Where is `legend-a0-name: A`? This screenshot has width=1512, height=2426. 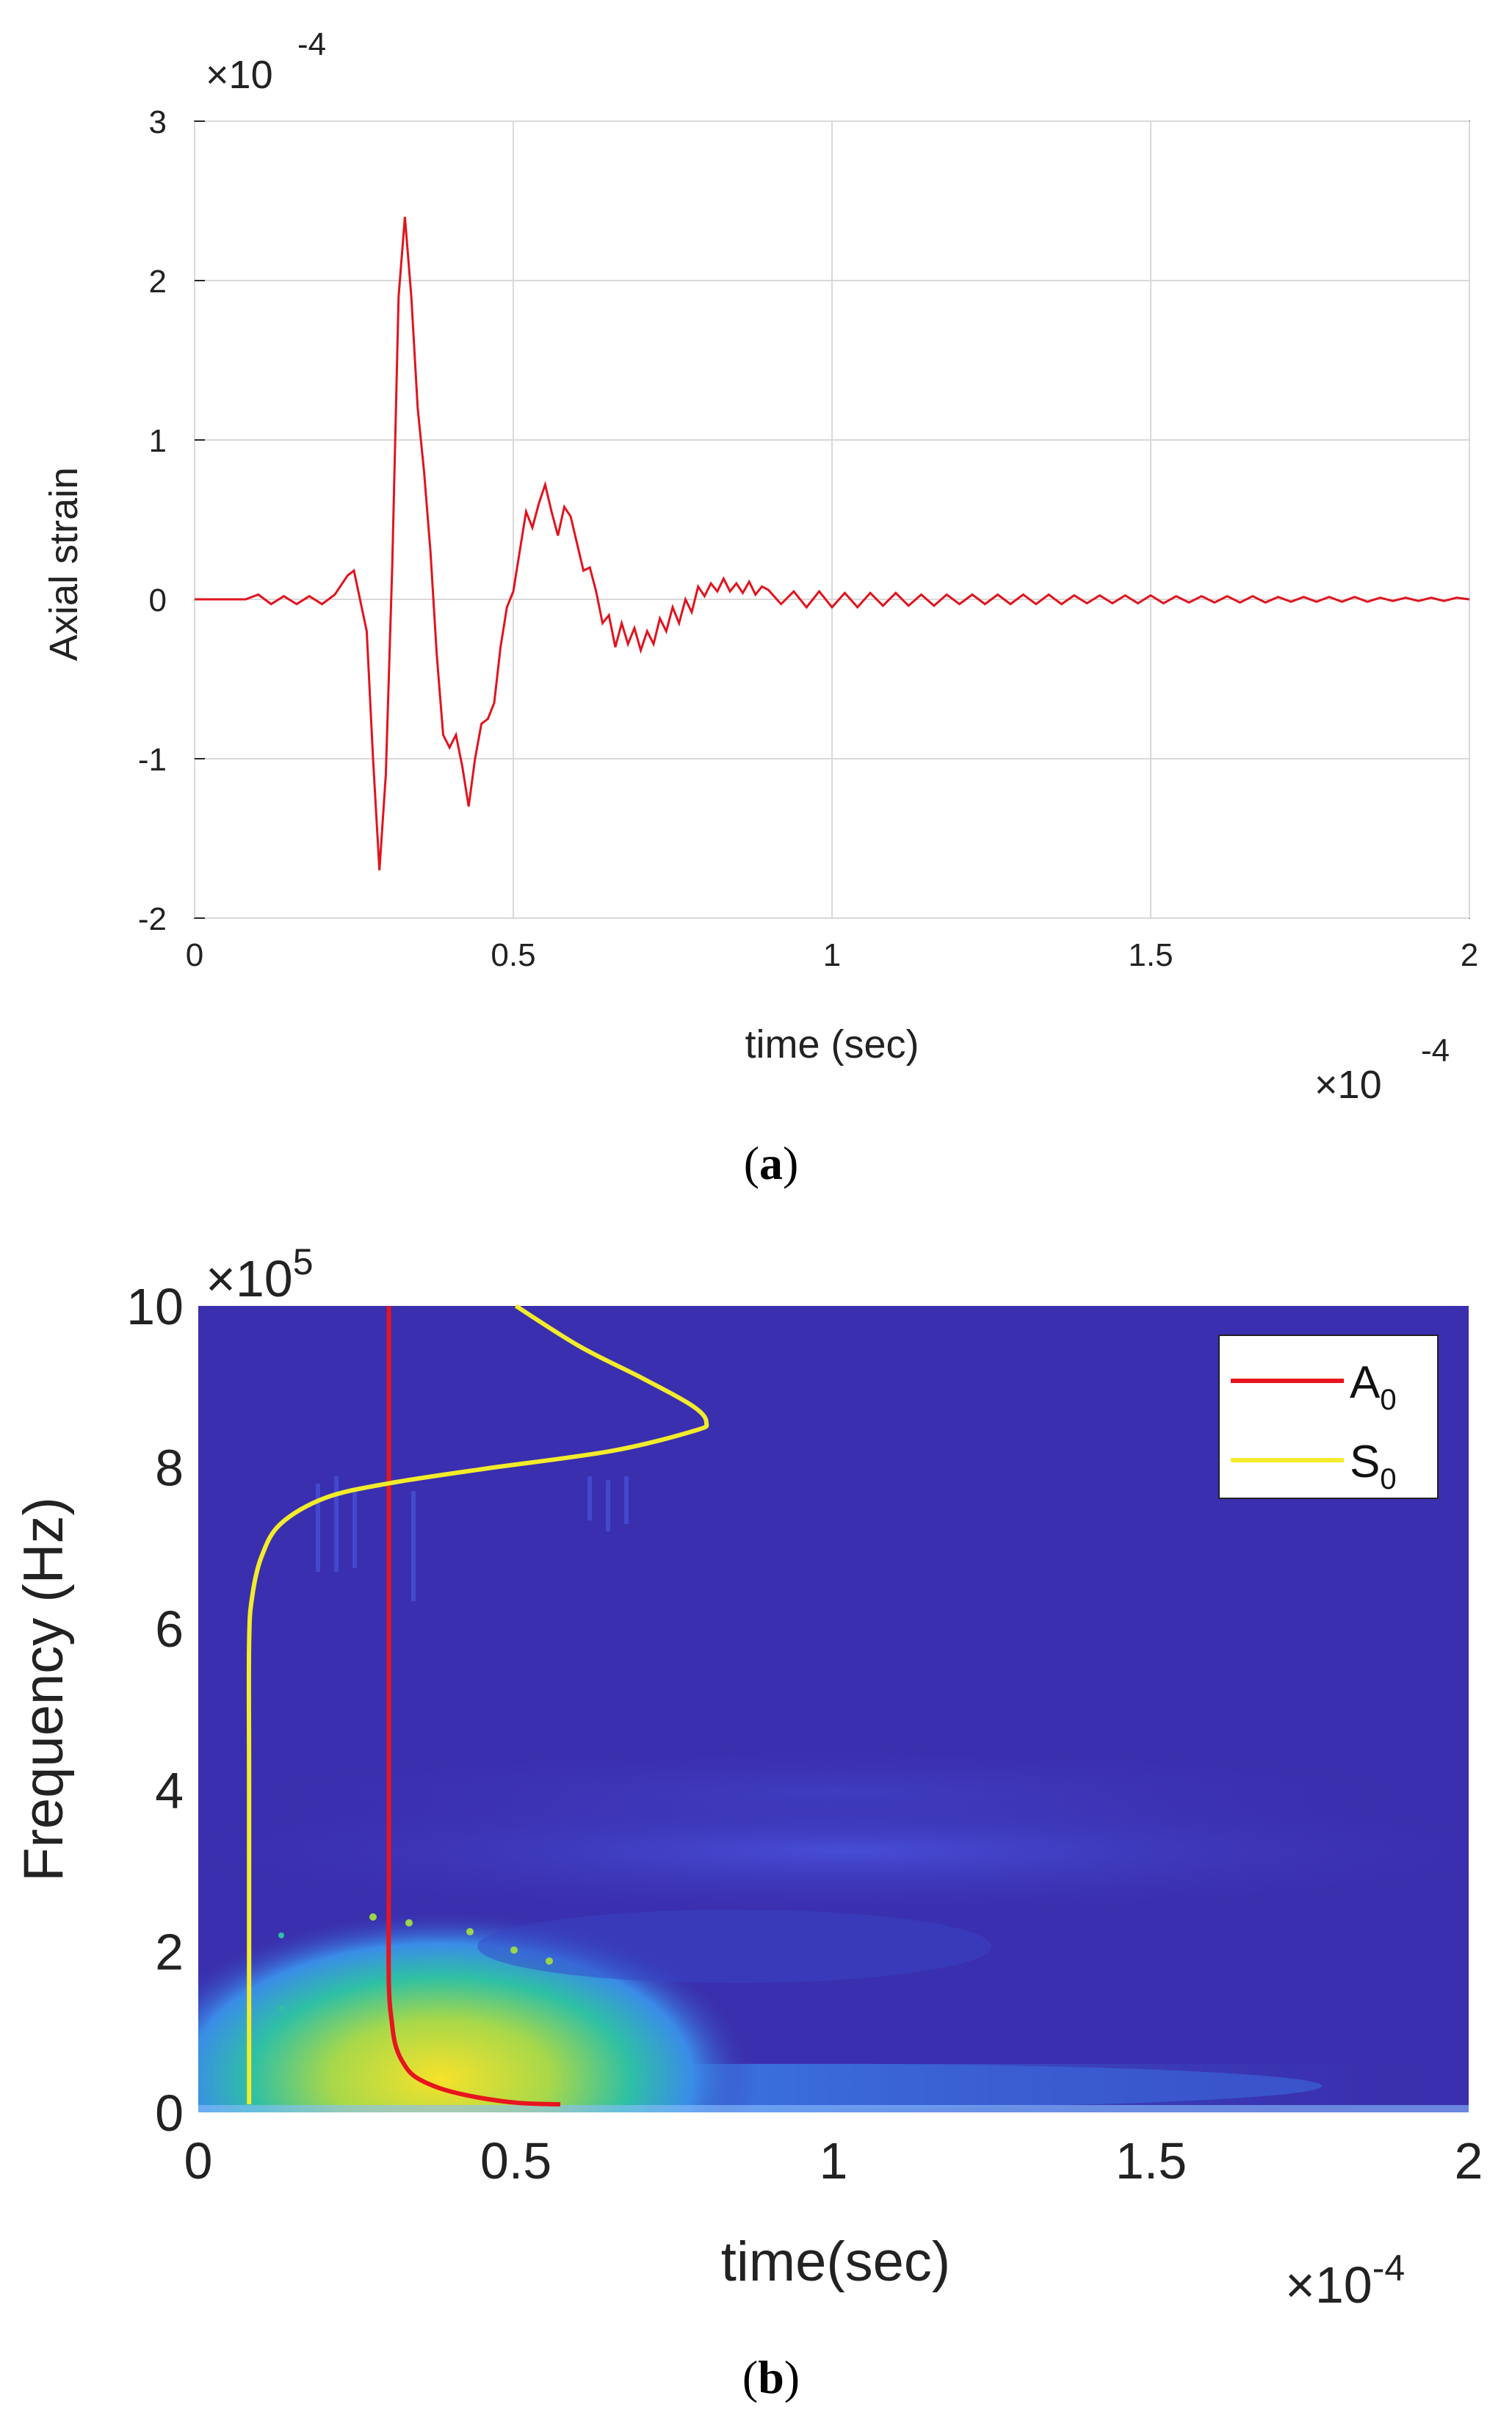
legend-a0-name: A is located at coordinates (1365, 1382).